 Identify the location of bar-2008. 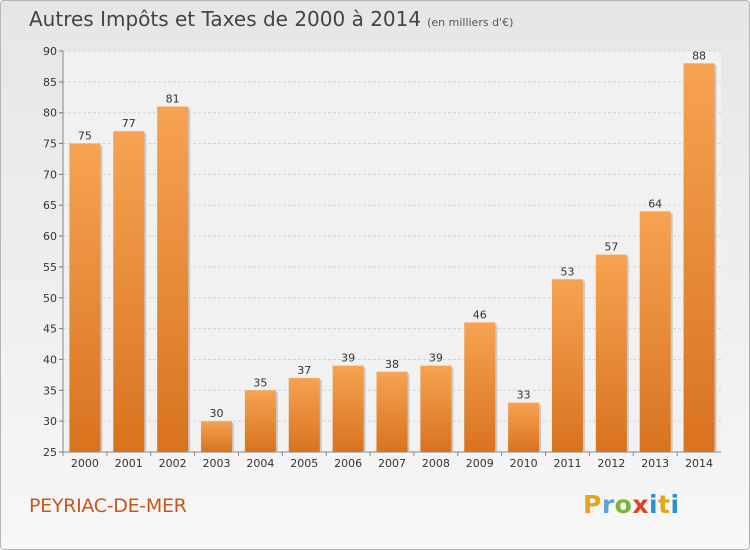
(436, 408).